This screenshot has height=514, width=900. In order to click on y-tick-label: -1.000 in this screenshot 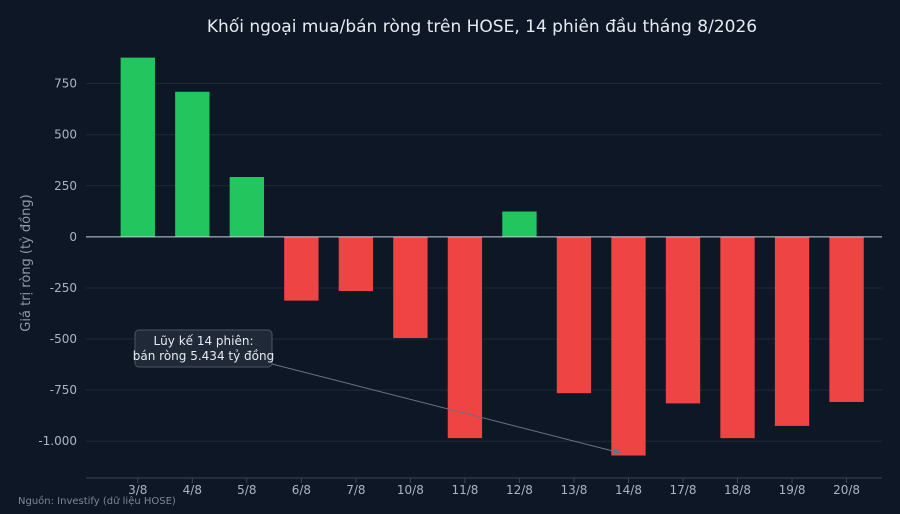, I will do `click(57, 441)`.